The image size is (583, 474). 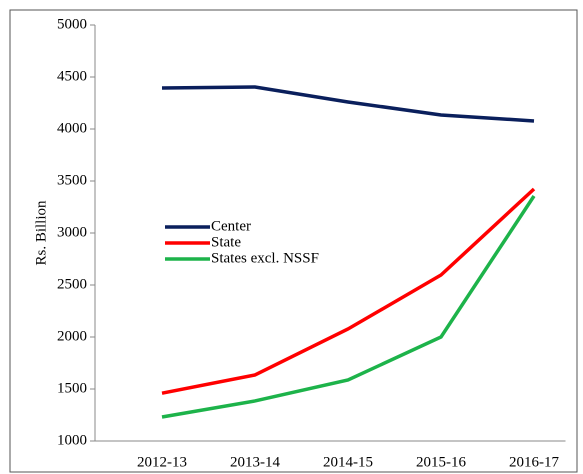 I want to click on x-tick-label: 2012-13, so click(x=162, y=462).